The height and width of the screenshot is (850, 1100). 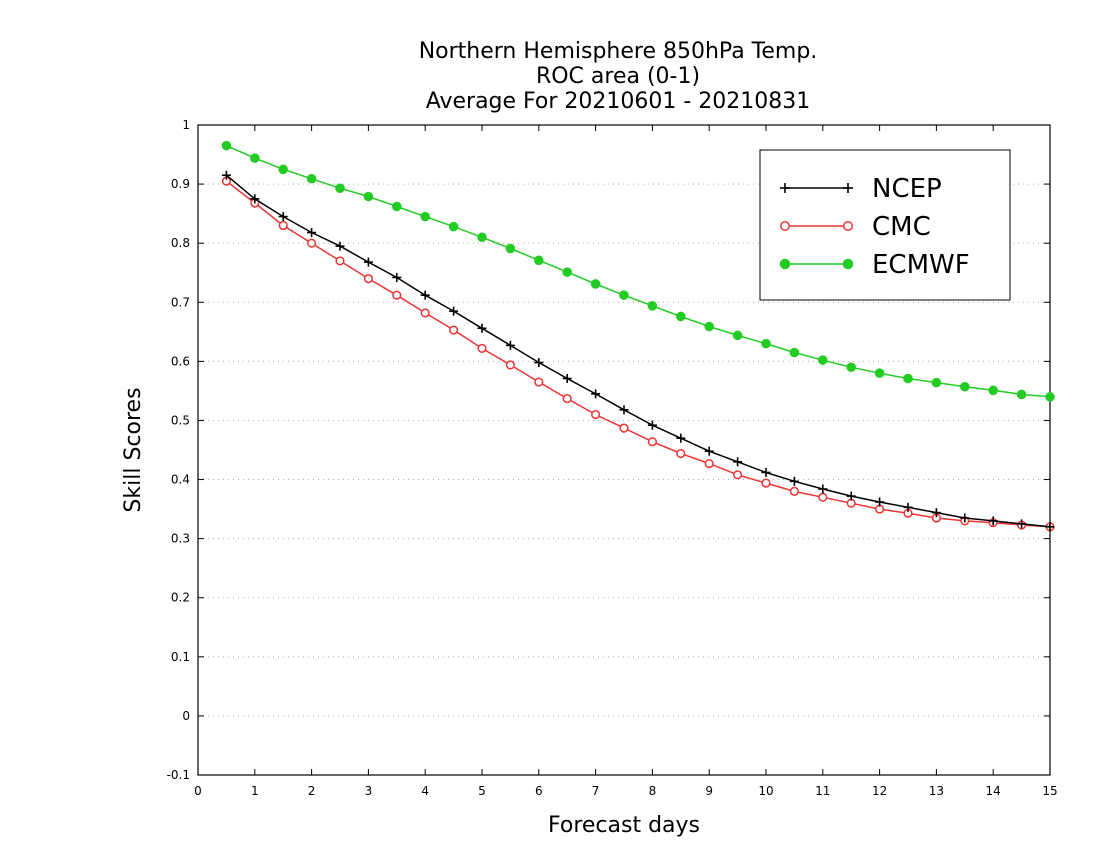 What do you see at coordinates (312, 791) in the screenshot?
I see `x-tick-label: 2` at bounding box center [312, 791].